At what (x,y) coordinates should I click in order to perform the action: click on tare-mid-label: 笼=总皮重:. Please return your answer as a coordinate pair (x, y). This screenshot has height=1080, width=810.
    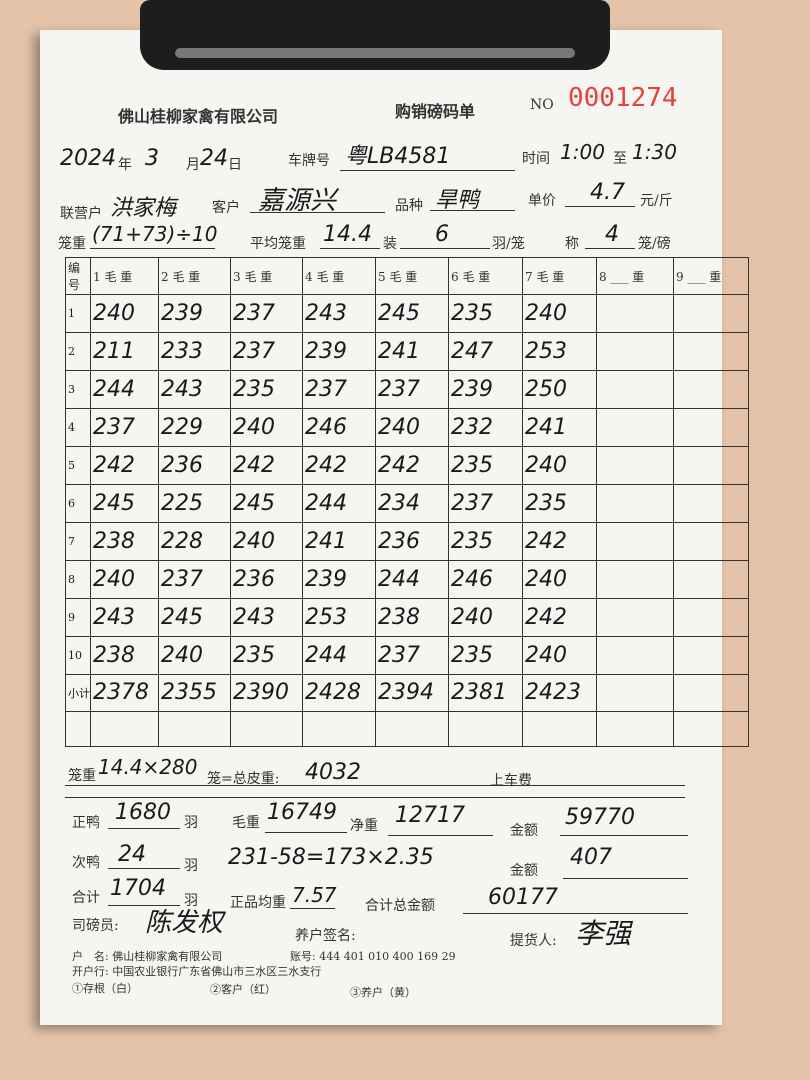
    Looking at the image, I should click on (243, 779).